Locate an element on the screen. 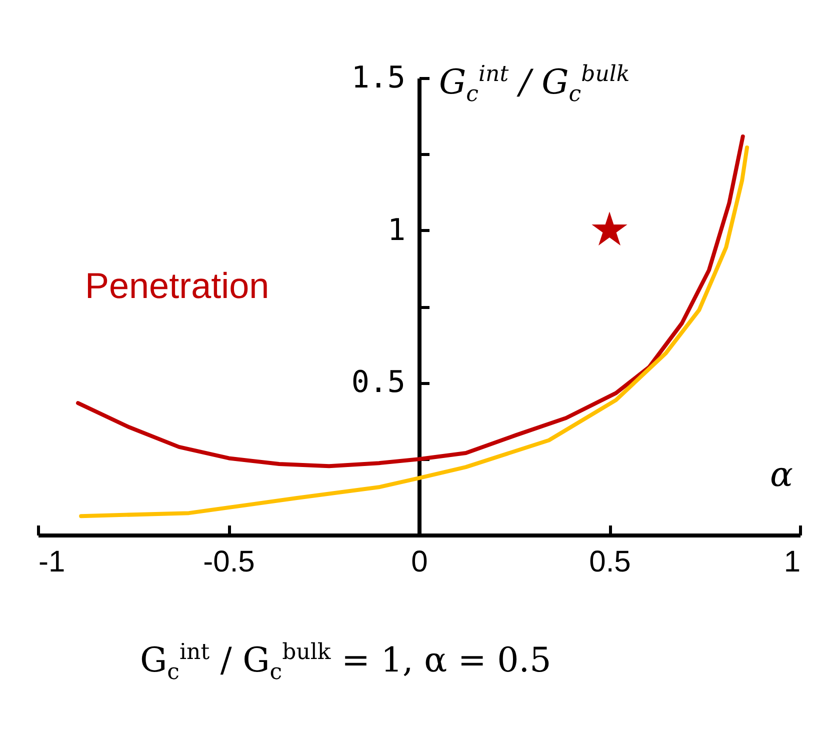 The height and width of the screenshot is (745, 818). text: Penetration is located at coordinates (177, 286).